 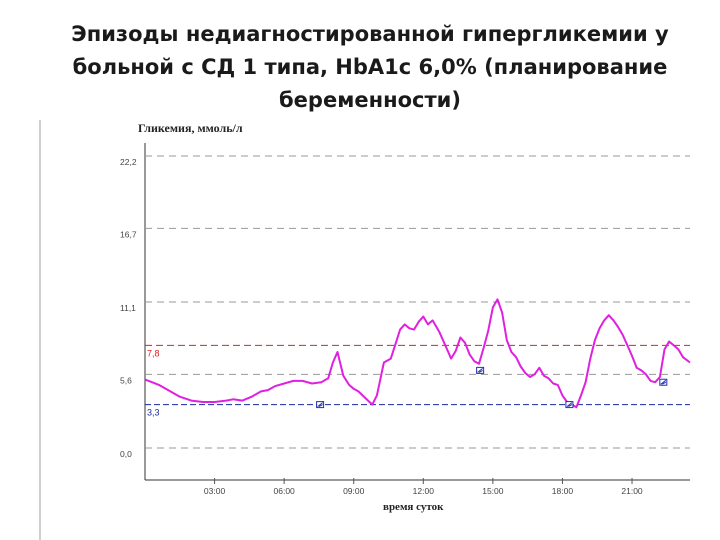 I want to click on x-tick-label: 06:00, so click(x=285, y=491).